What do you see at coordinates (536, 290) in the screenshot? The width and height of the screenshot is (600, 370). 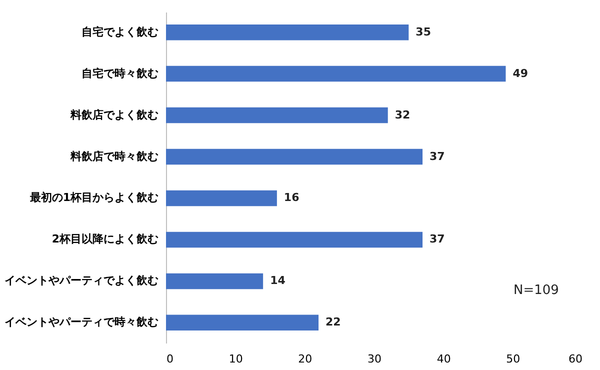 I see `annotation: N=109` at bounding box center [536, 290].